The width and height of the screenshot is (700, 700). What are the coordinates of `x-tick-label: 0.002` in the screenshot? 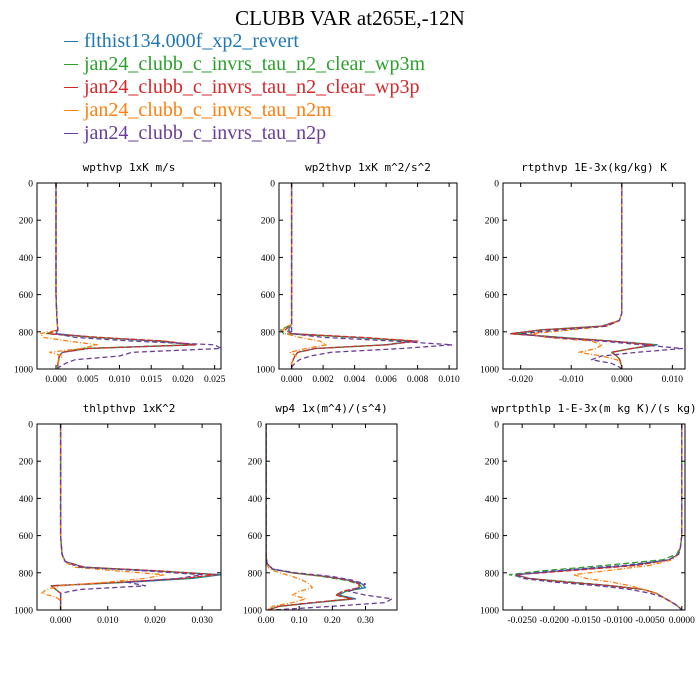 It's located at (323, 380).